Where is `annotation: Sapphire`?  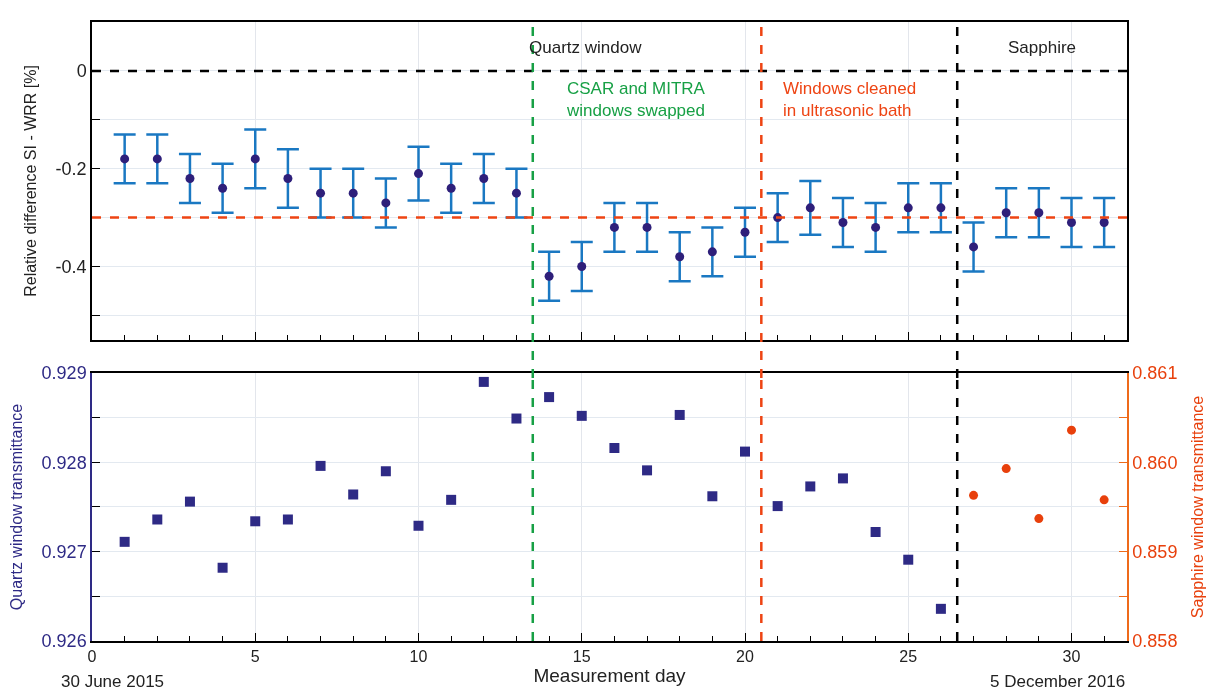
annotation: Sapphire is located at coordinates (1042, 47).